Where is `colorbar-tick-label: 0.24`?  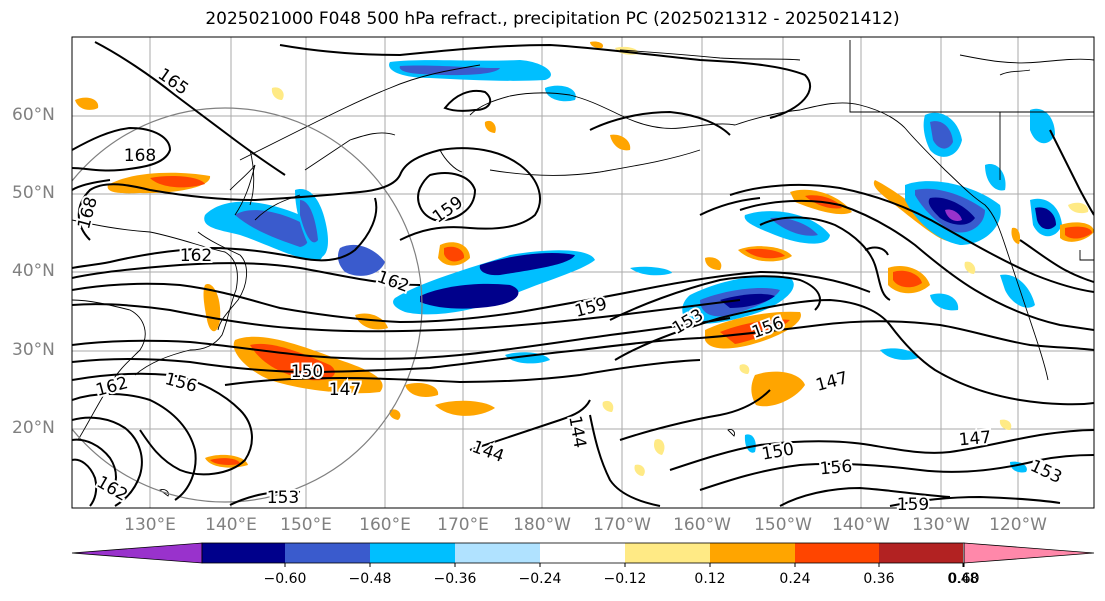
colorbar-tick-label: 0.24 is located at coordinates (795, 579).